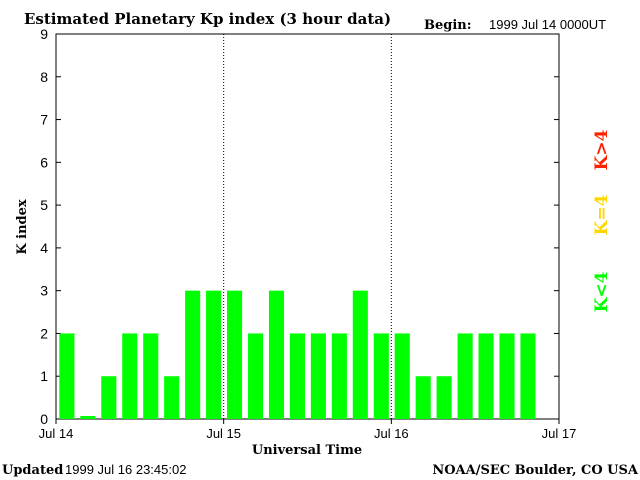 Image resolution: width=640 pixels, height=480 pixels. Describe the element at coordinates (223, 433) in the screenshot. I see `x-tick-label: Jul 15` at that location.